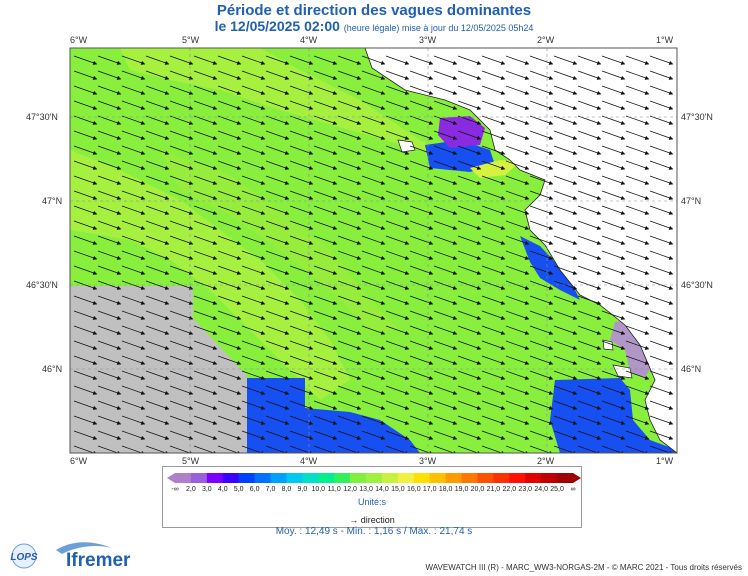 The width and height of the screenshot is (748, 576). What do you see at coordinates (697, 285) in the screenshot?
I see `lat-label-right: 46°30'N` at bounding box center [697, 285].